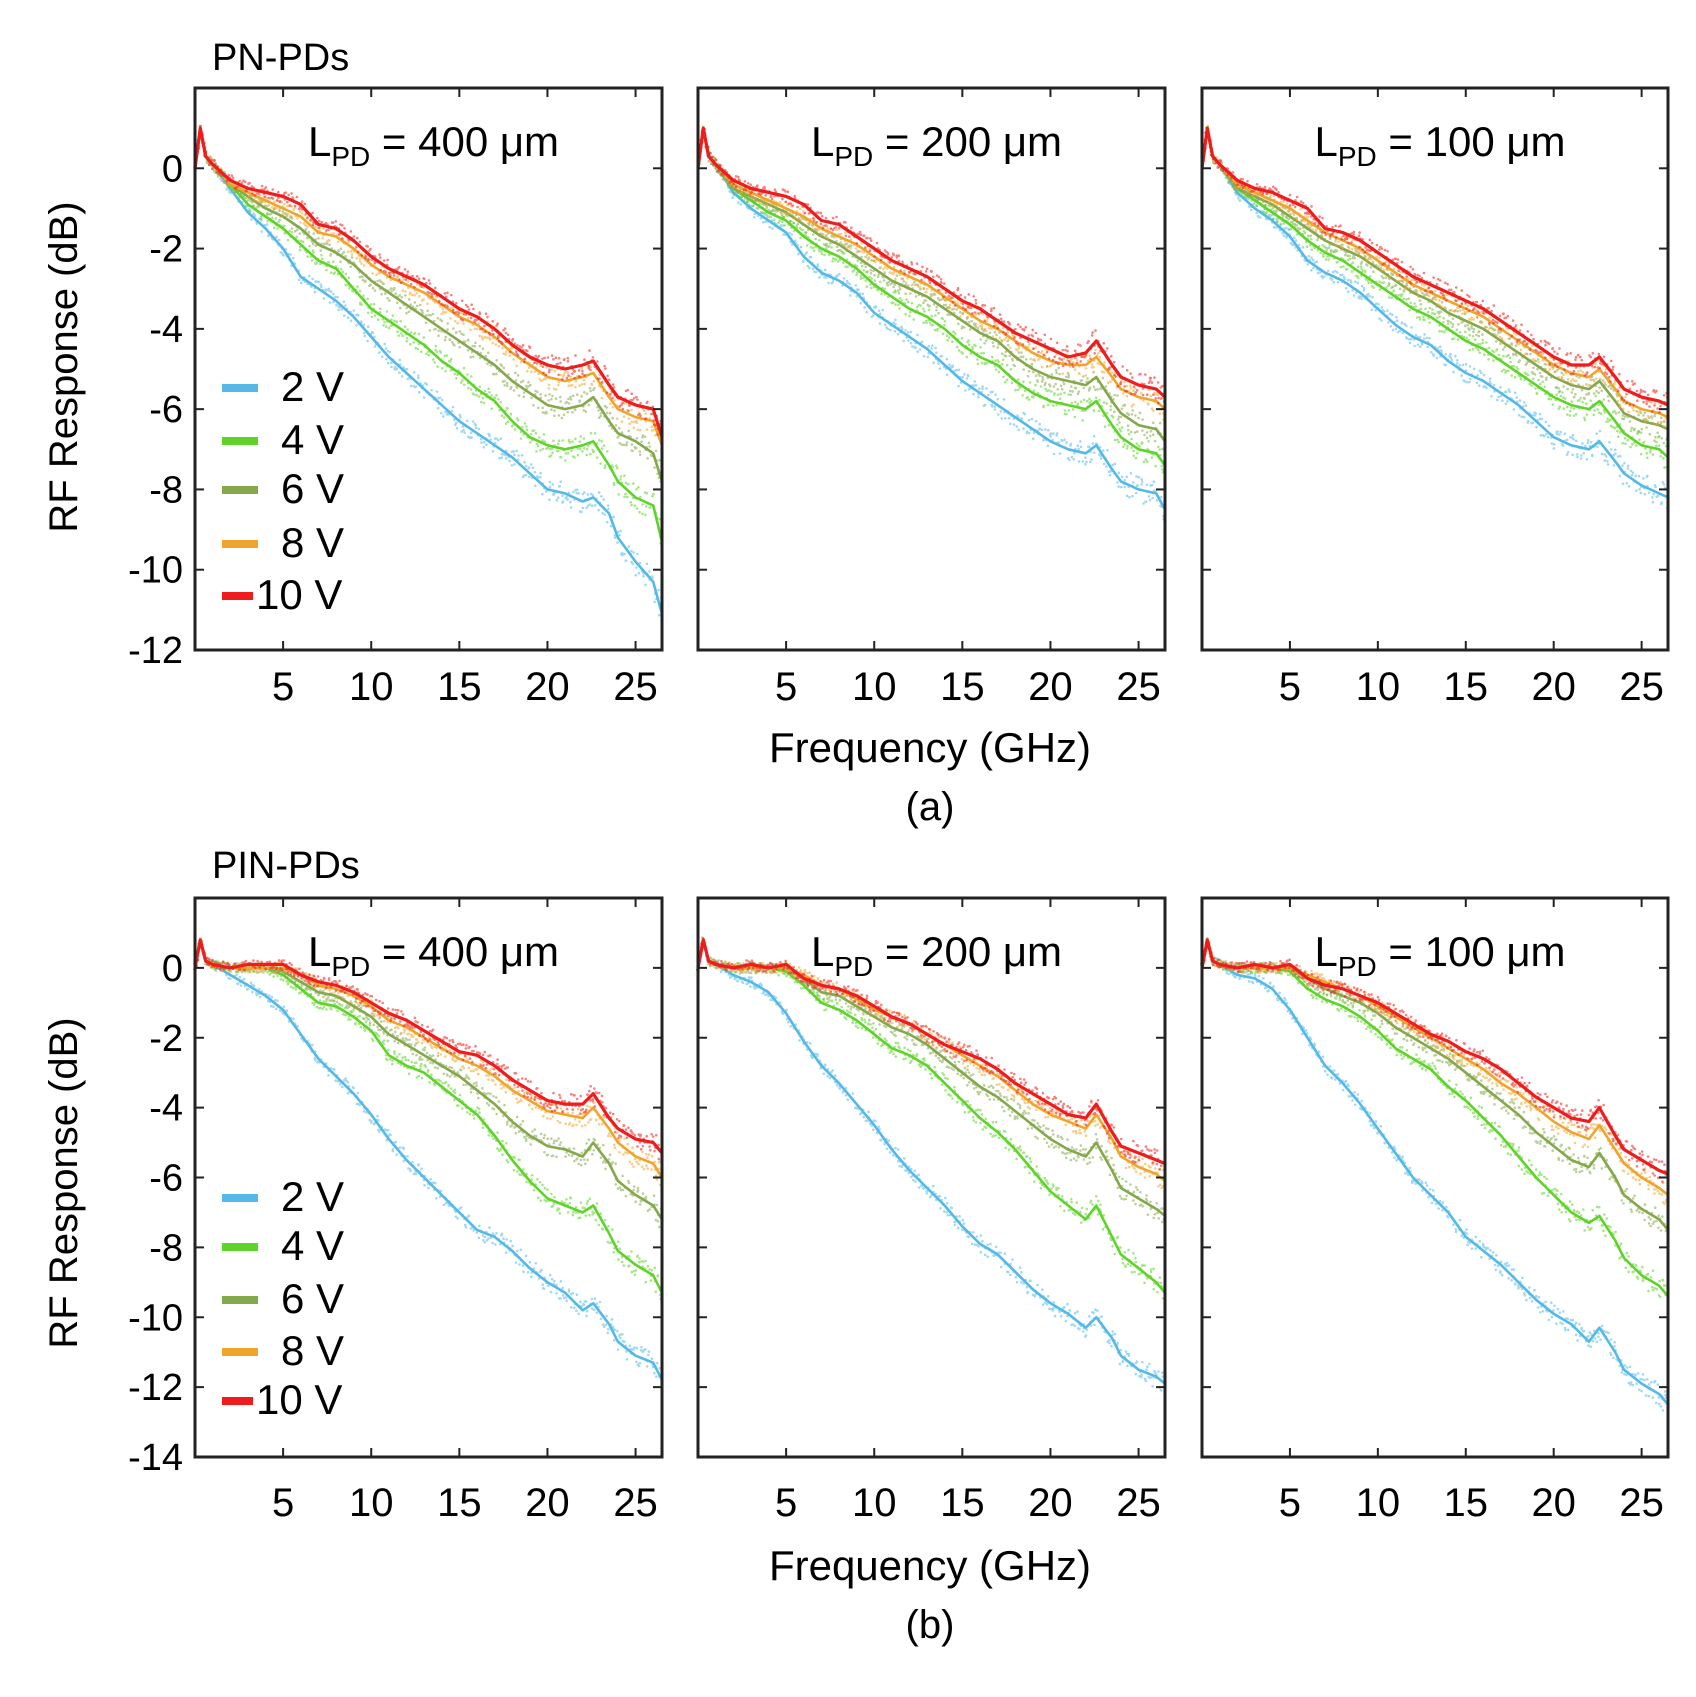  Describe the element at coordinates (1138, 687) in the screenshot. I see `pn-p2-x-tick-label: 25` at that location.